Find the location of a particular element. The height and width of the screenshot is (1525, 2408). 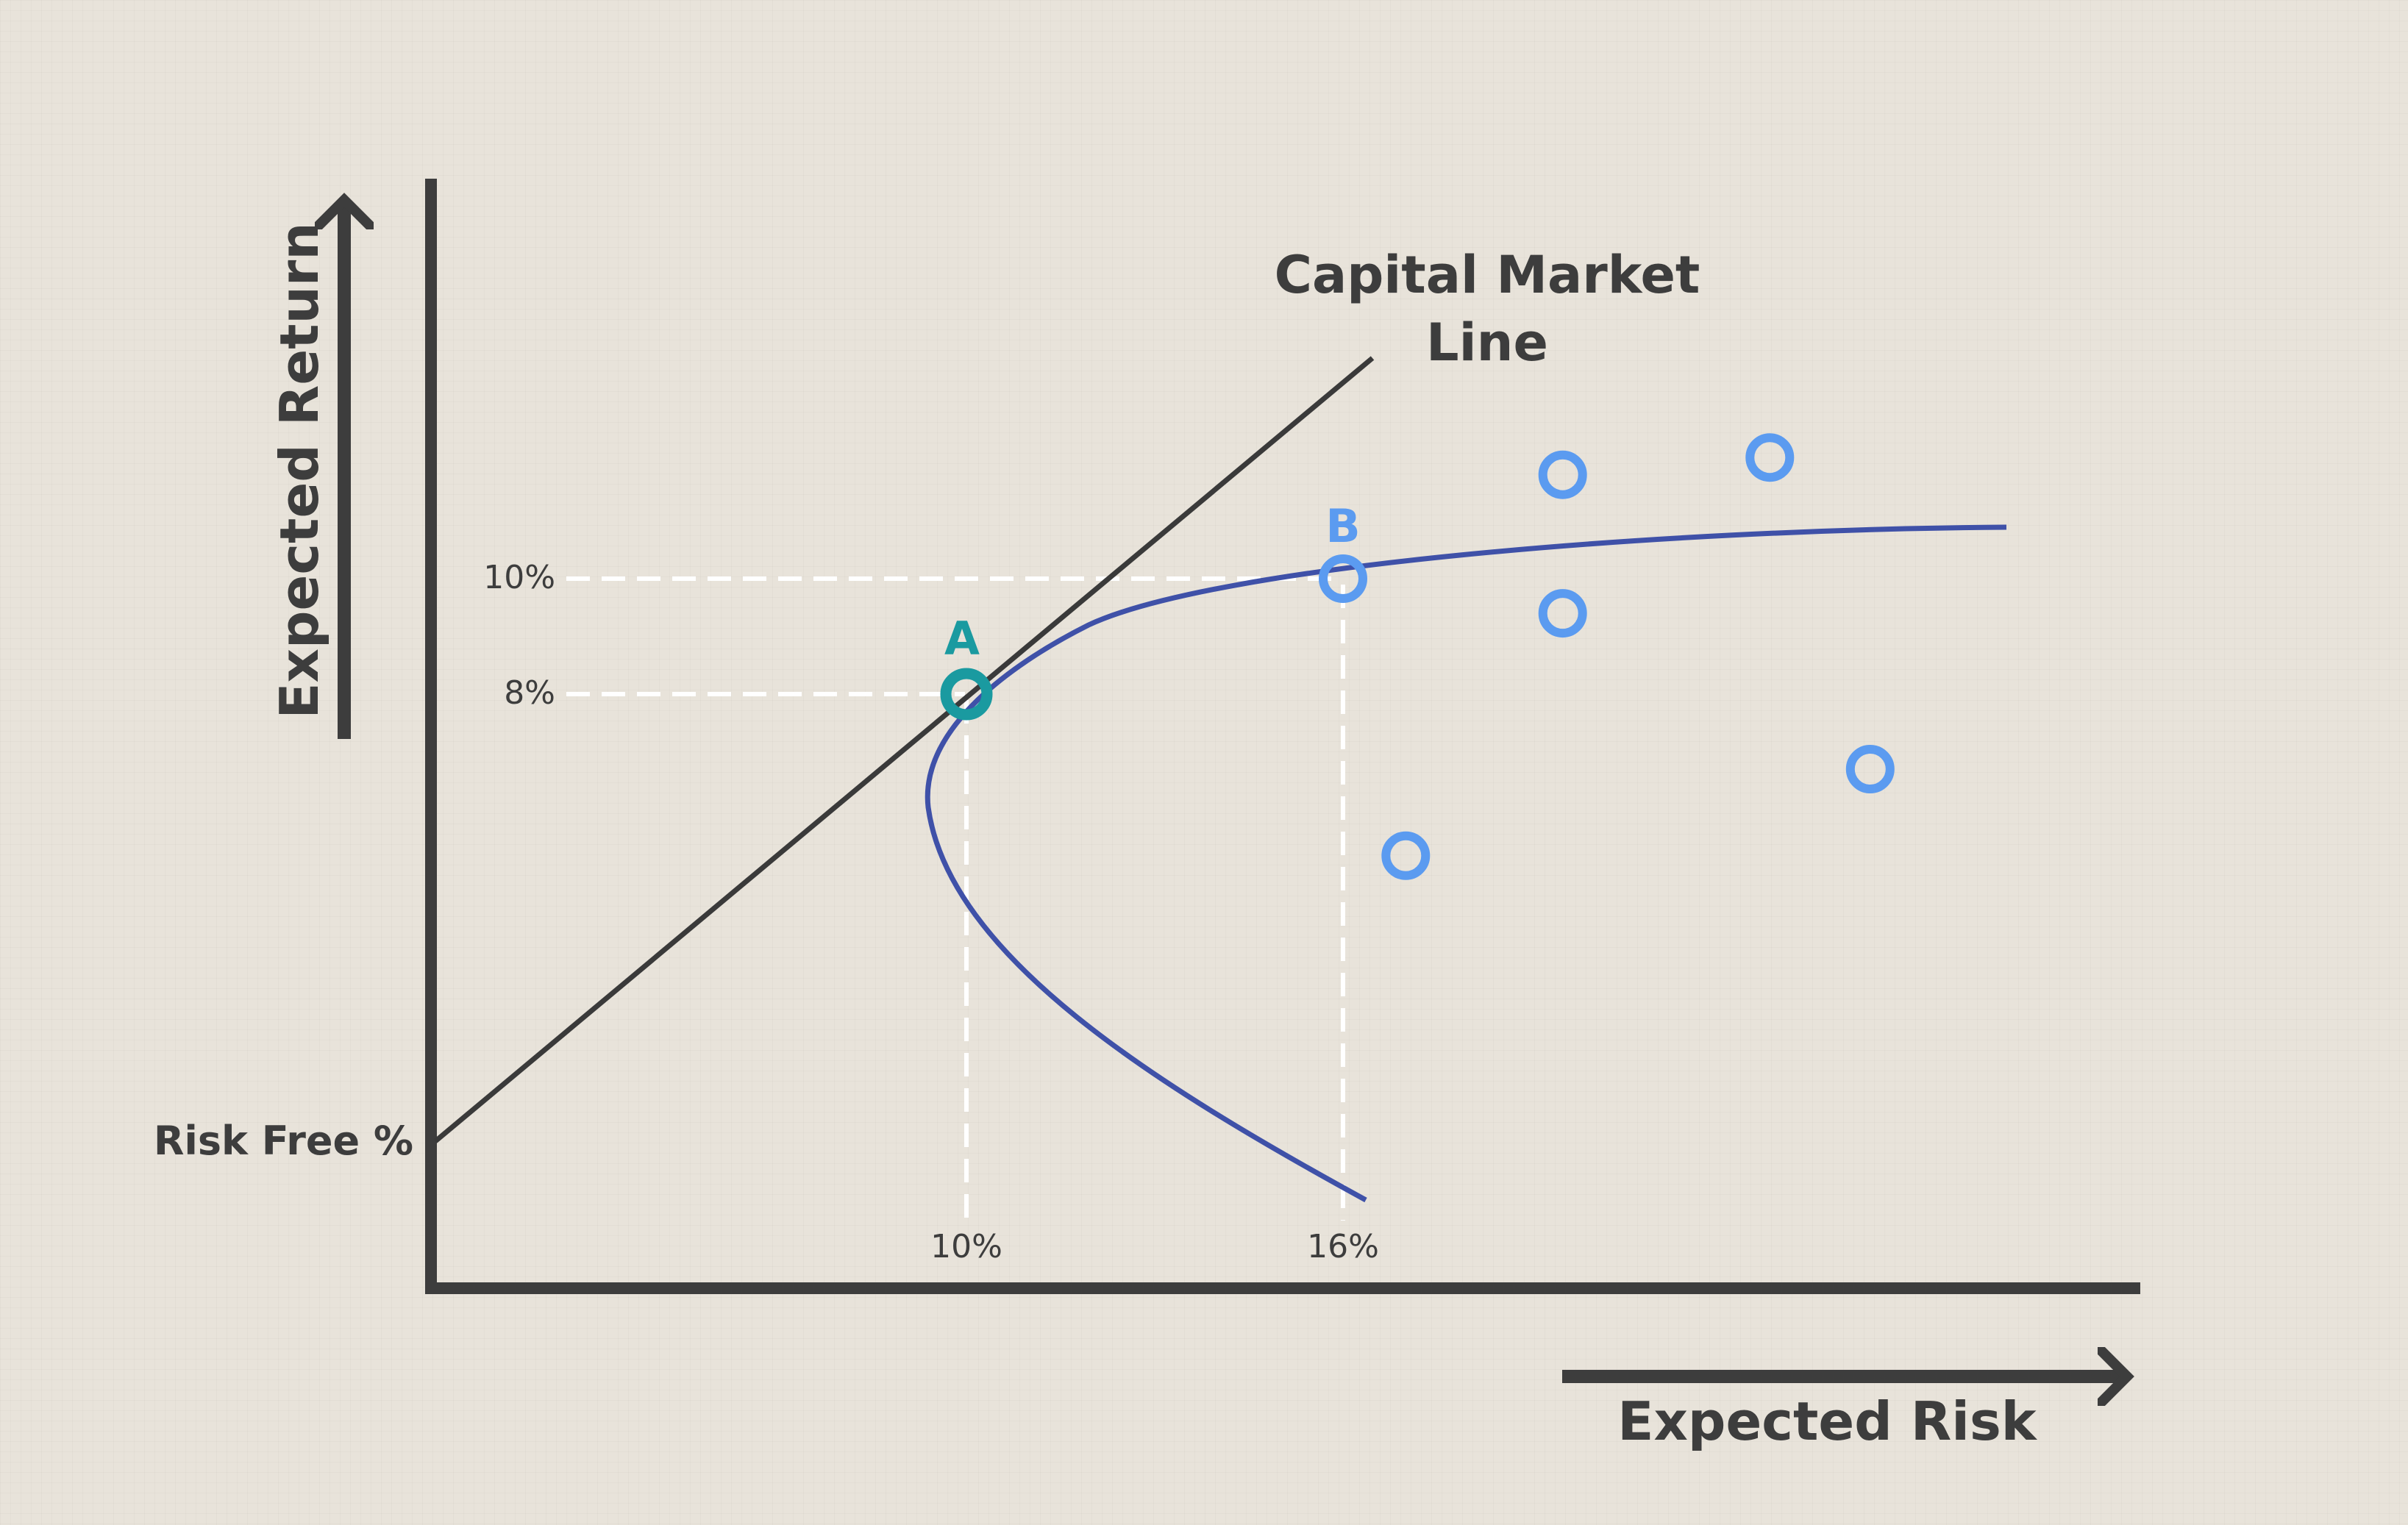

y-tick-10: 10% is located at coordinates (519, 578).